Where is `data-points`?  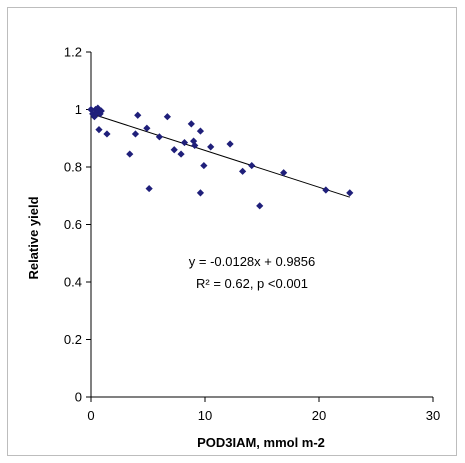 data-points is located at coordinates (220, 157).